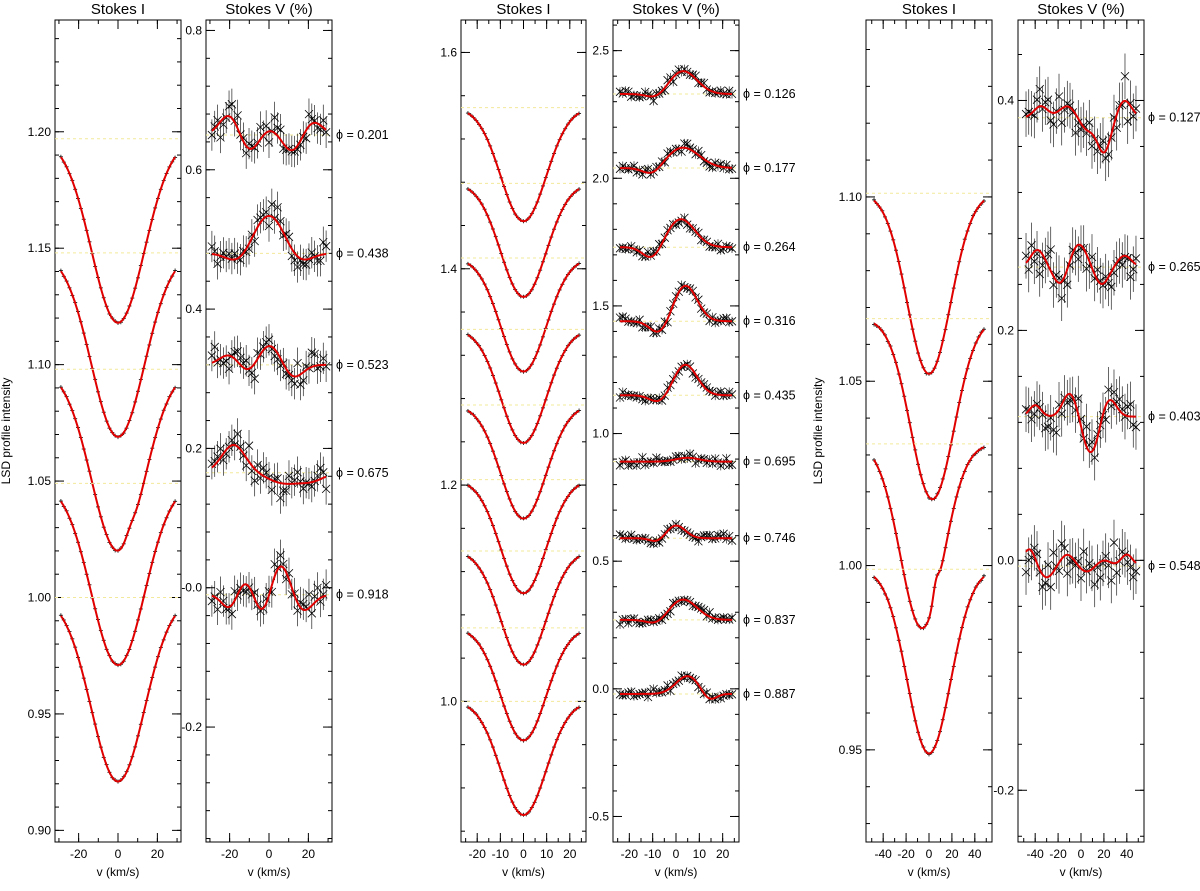  I want to click on x-tick-label: 40, so click(1127, 854).